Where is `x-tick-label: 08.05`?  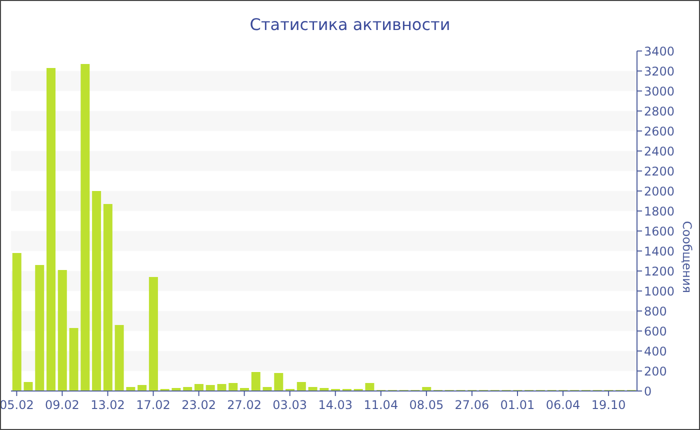 x-tick-label: 08.05 is located at coordinates (426, 405).